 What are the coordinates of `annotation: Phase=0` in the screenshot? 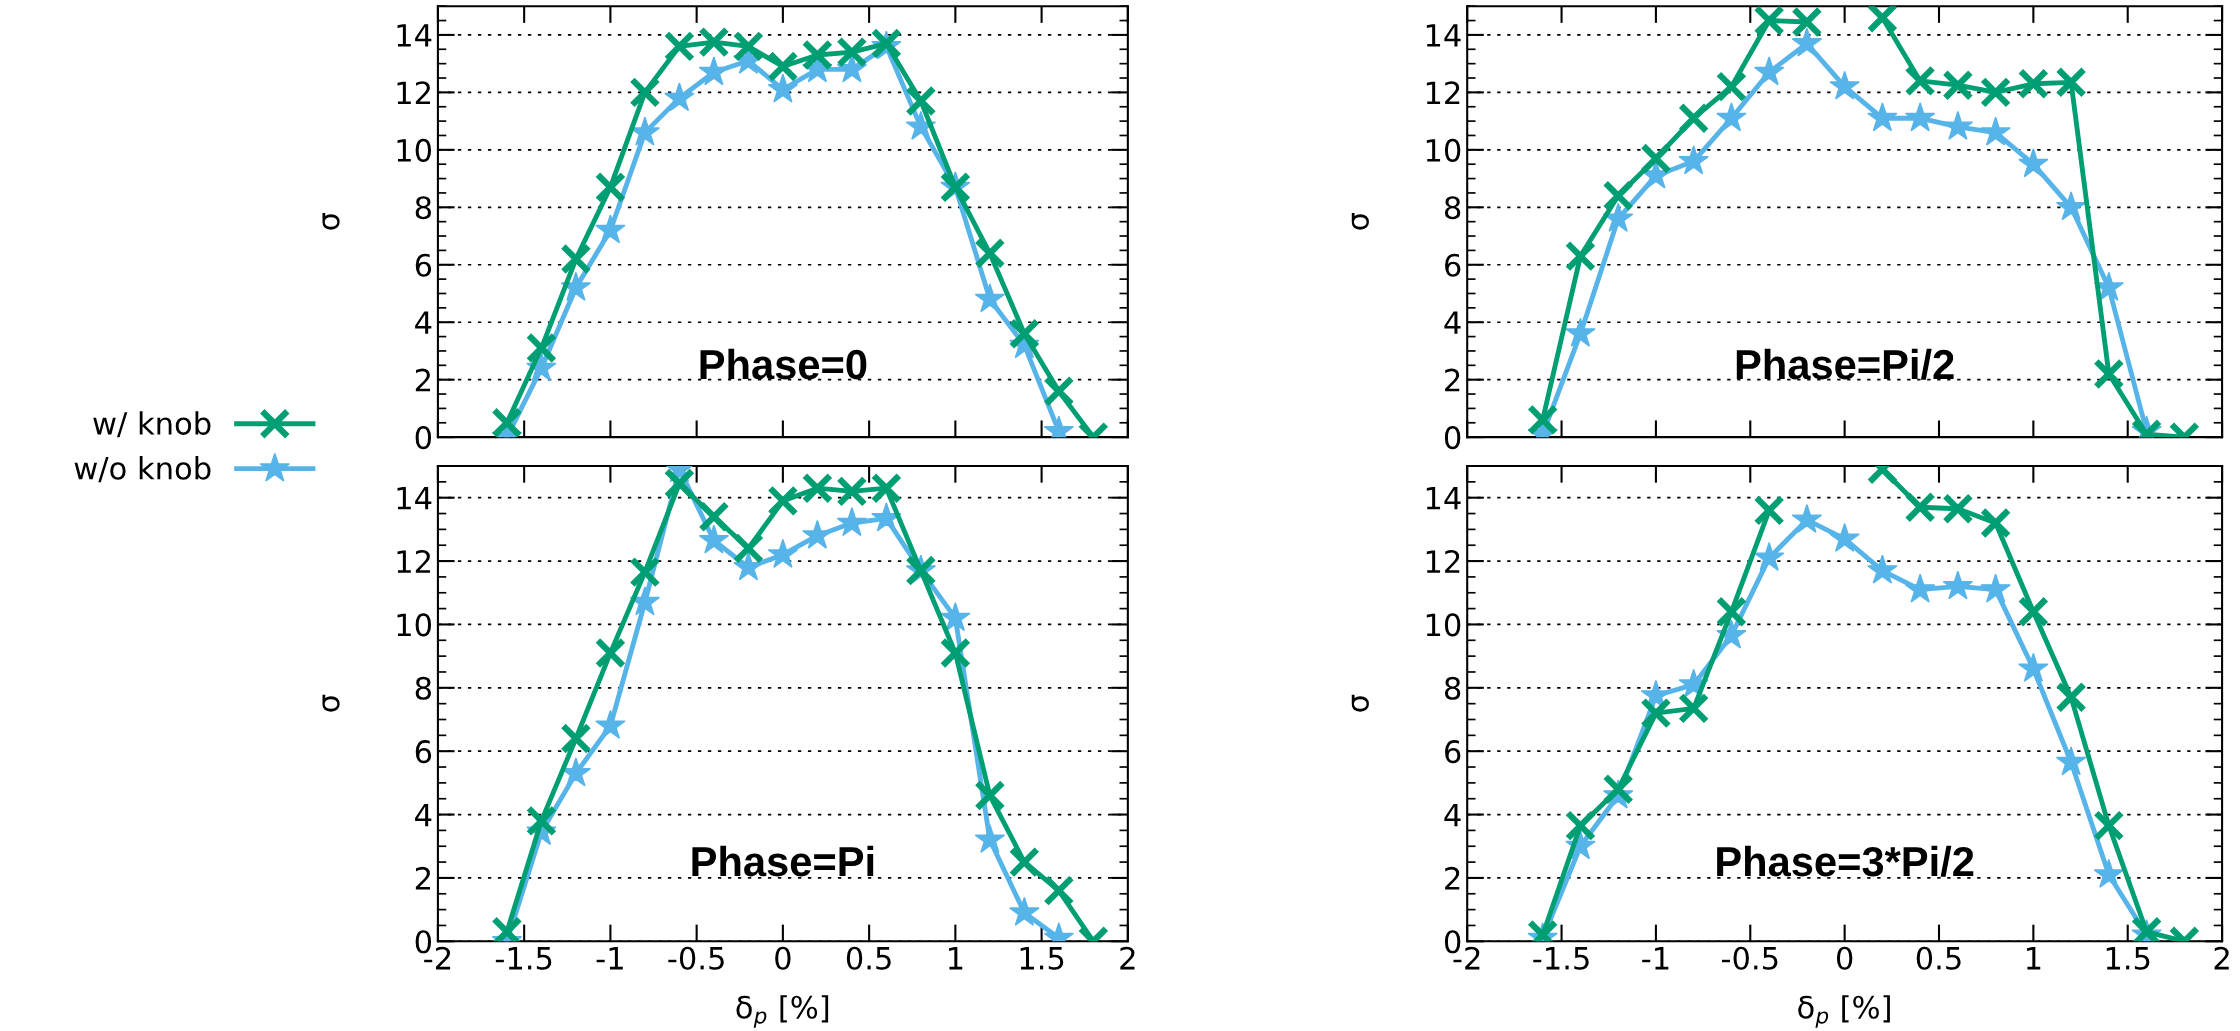 It's located at (783, 364).